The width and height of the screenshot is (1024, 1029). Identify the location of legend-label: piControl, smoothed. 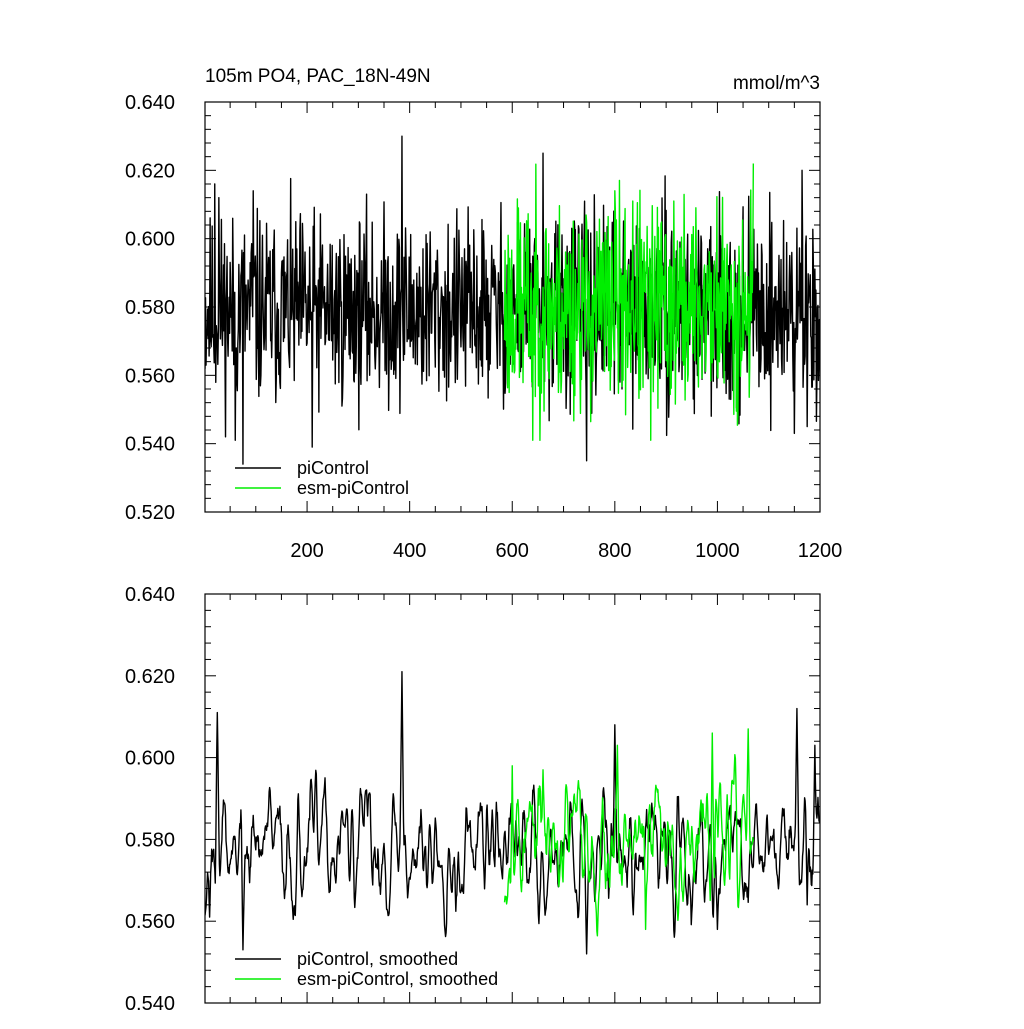
(377, 959).